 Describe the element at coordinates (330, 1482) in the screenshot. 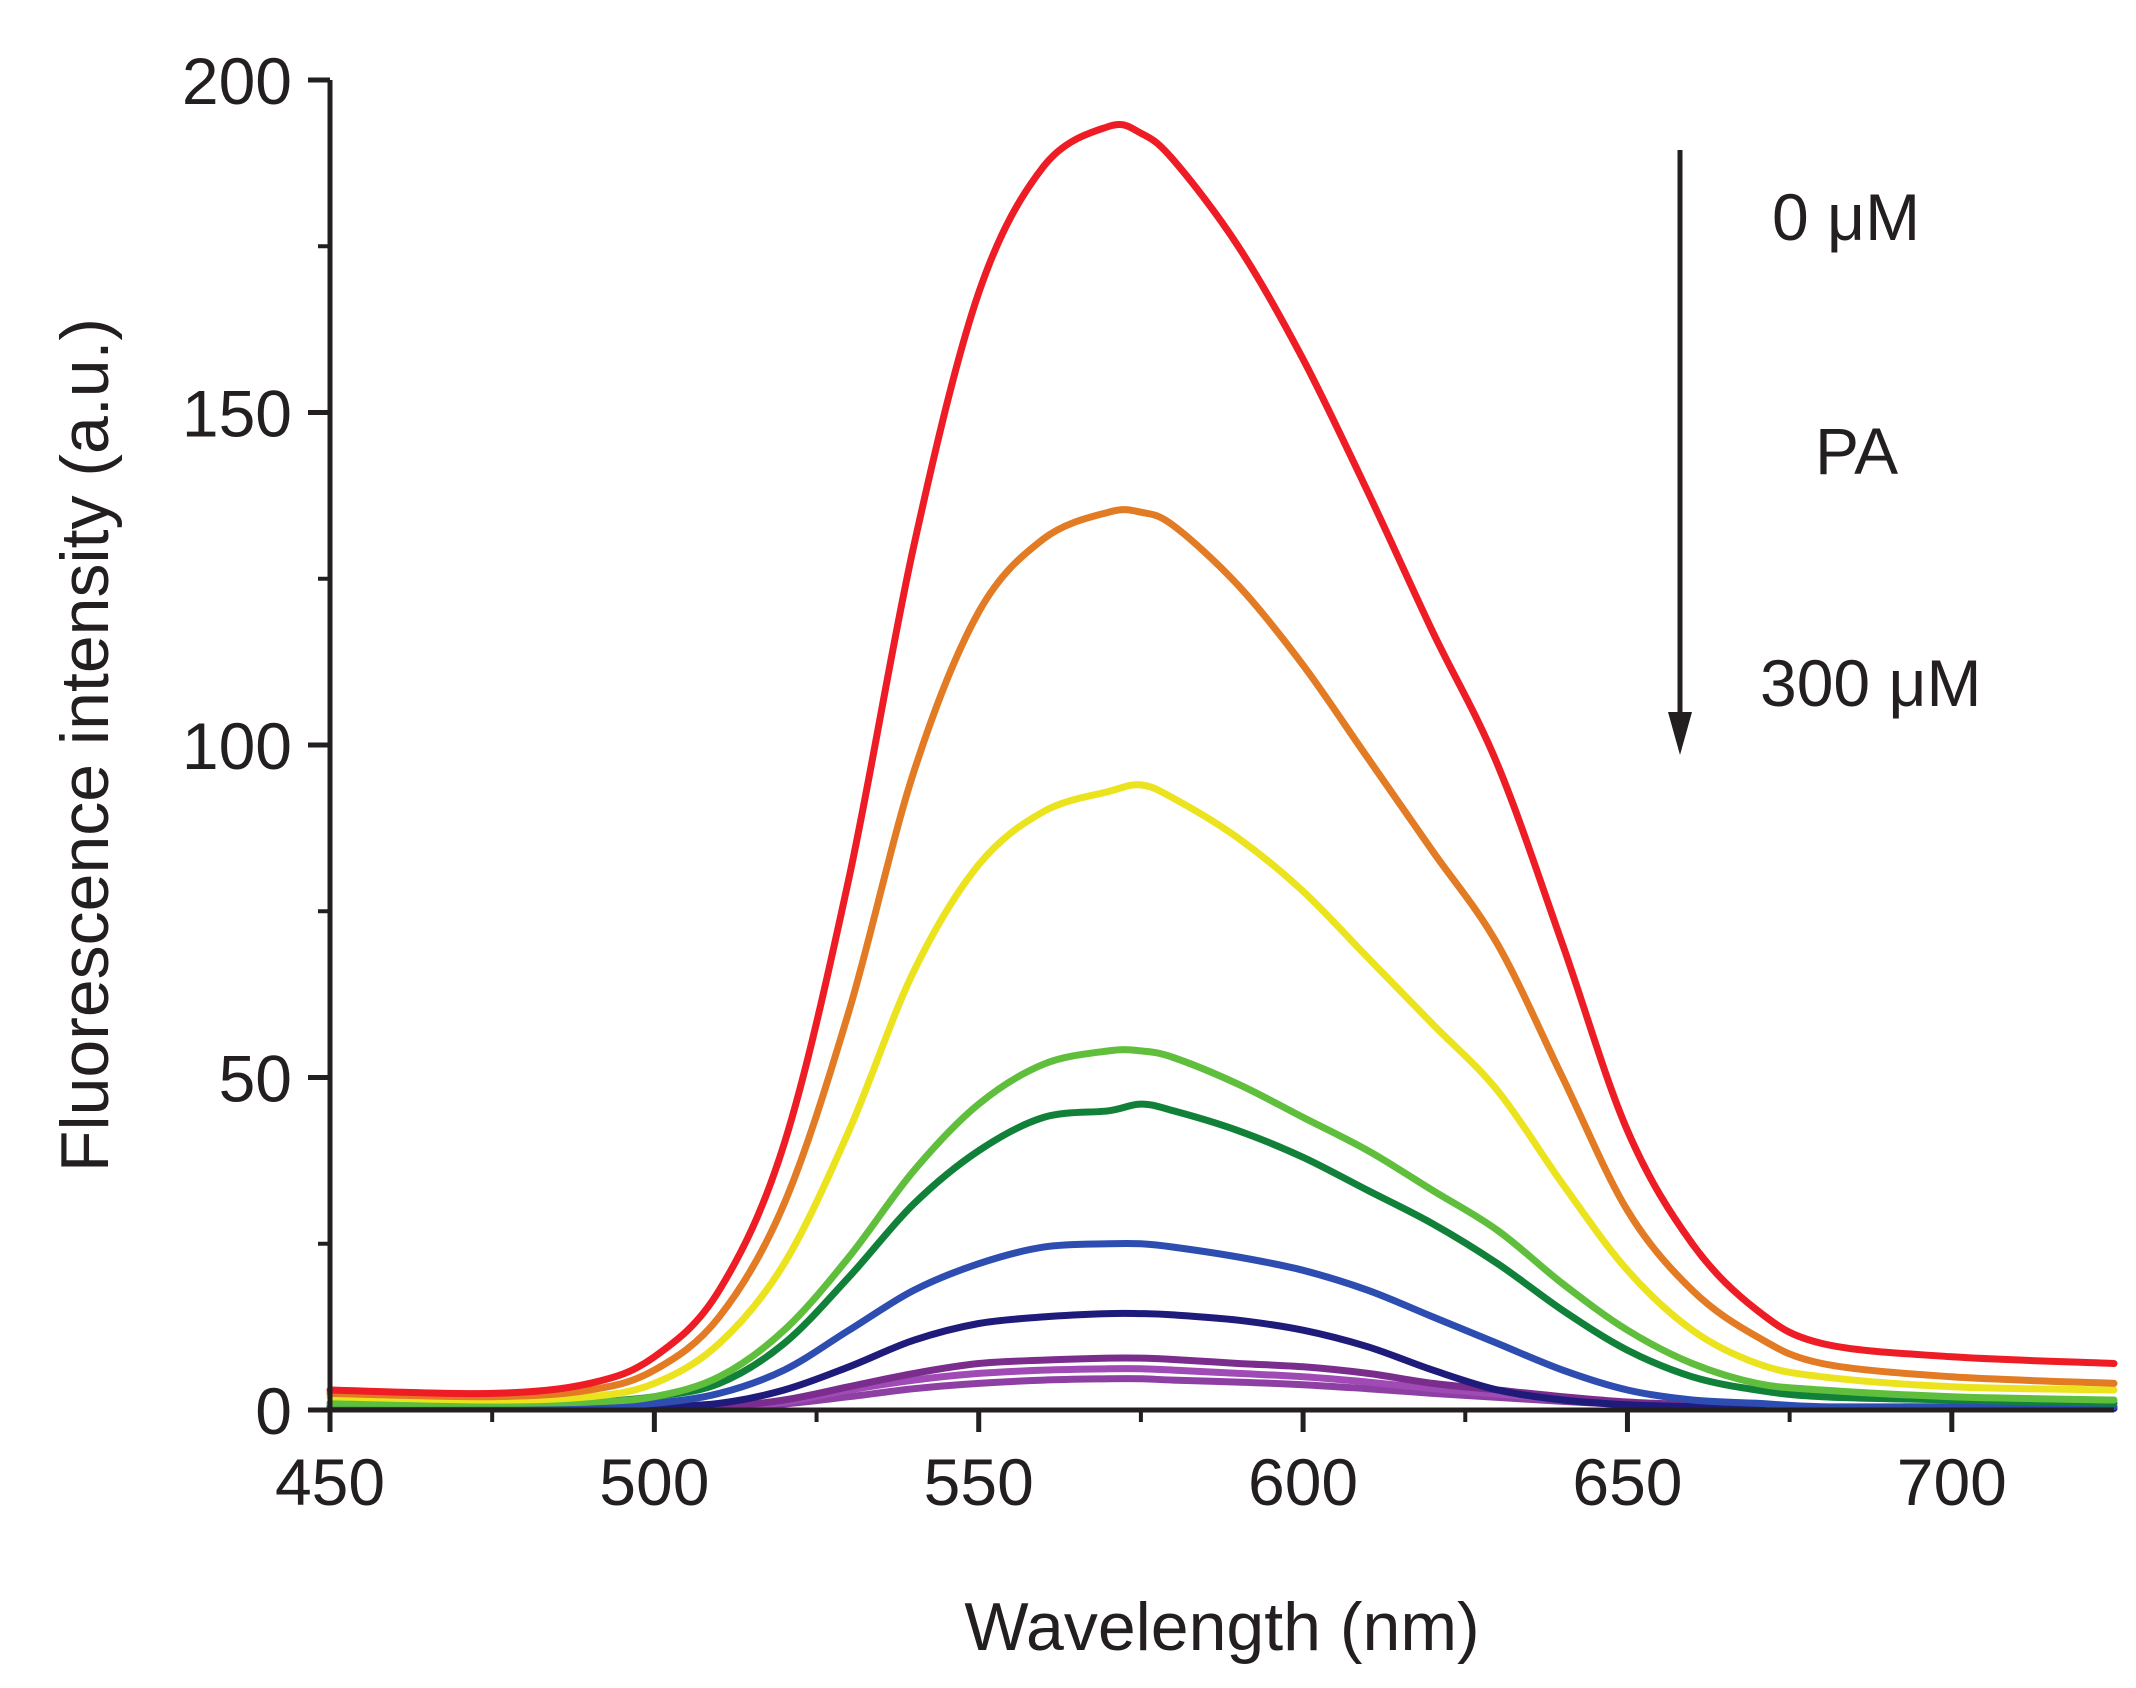

I see `x-tick-label: 450` at that location.